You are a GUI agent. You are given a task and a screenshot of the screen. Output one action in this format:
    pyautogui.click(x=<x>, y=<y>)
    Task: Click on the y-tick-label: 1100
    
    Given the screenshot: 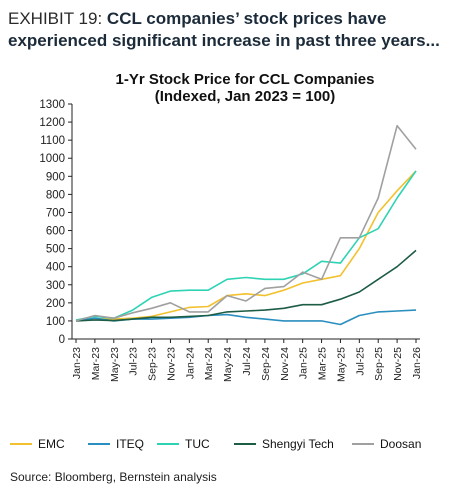 What is the action you would take?
    pyautogui.click(x=52, y=141)
    